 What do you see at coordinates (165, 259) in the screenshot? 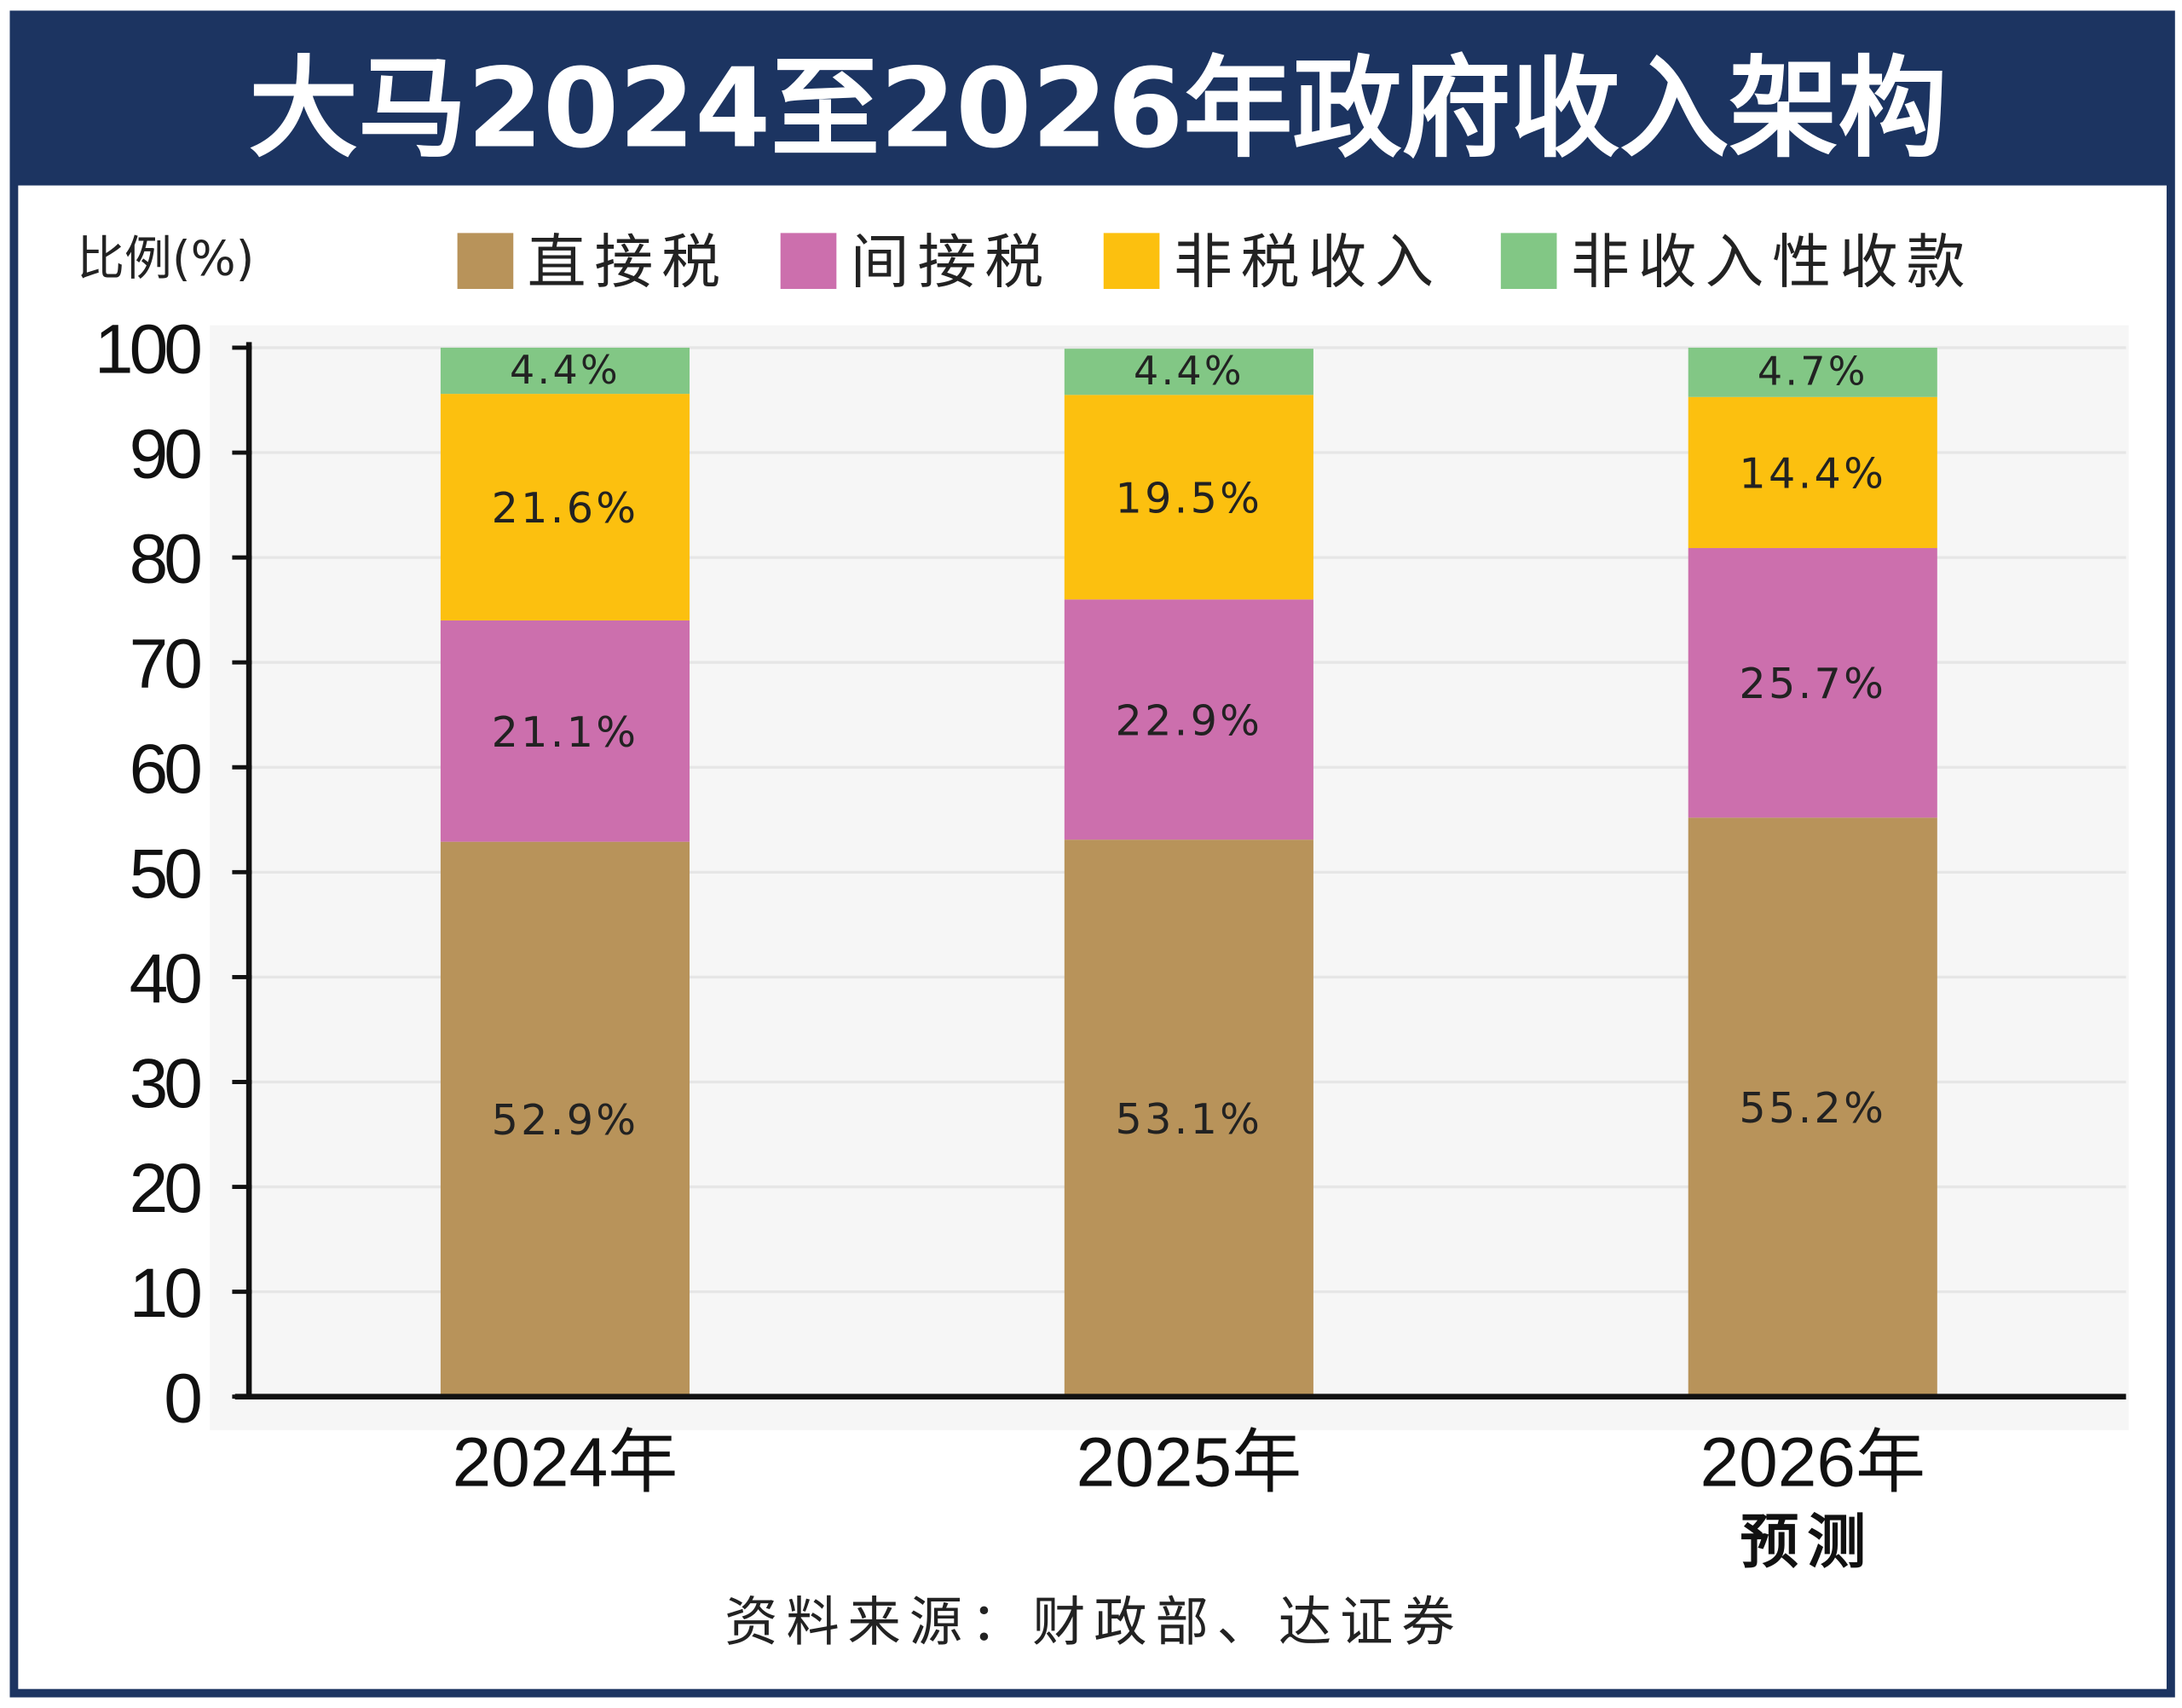
I see `y-axis-label: 比例(%)` at bounding box center [165, 259].